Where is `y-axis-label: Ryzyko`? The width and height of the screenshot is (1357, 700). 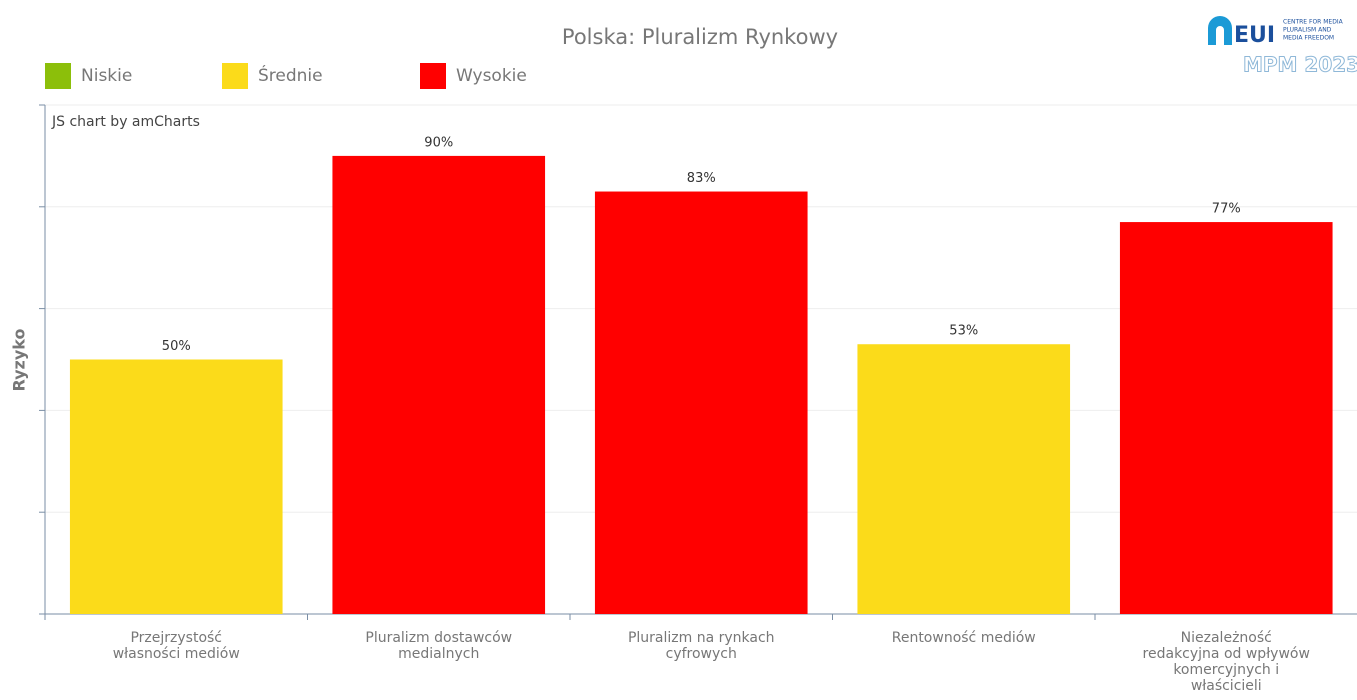 y-axis-label: Ryzyko is located at coordinates (19, 360).